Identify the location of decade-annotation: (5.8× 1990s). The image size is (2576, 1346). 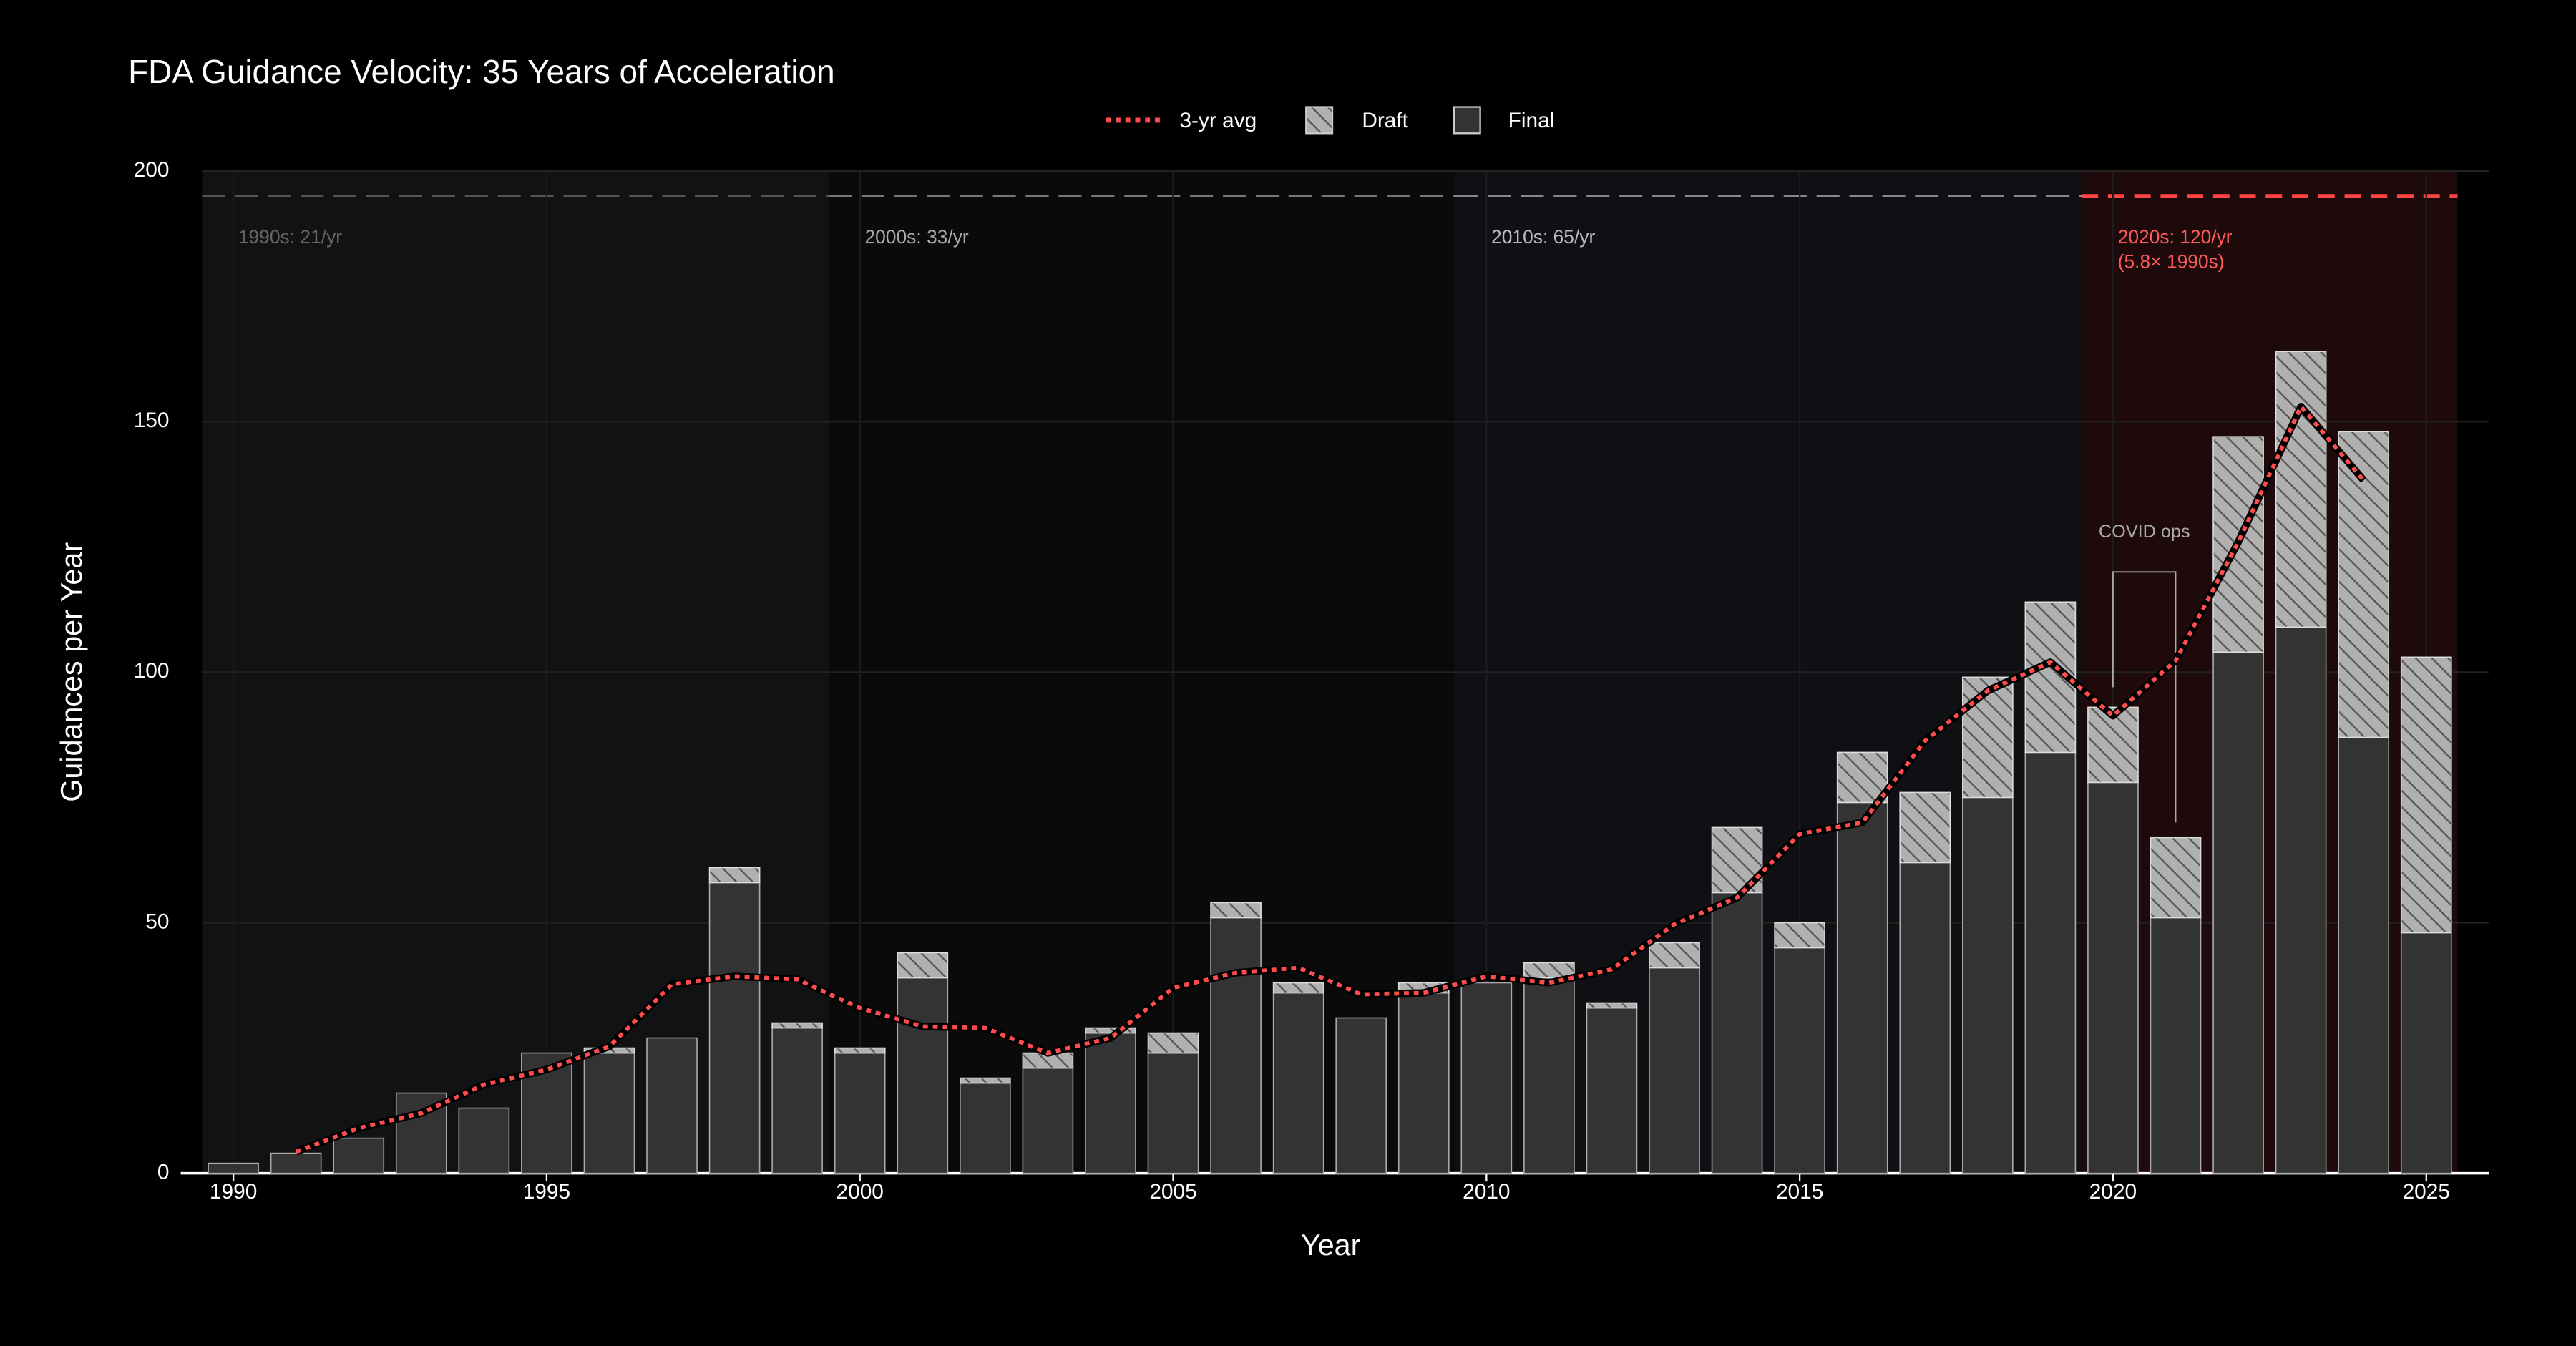
(2171, 262).